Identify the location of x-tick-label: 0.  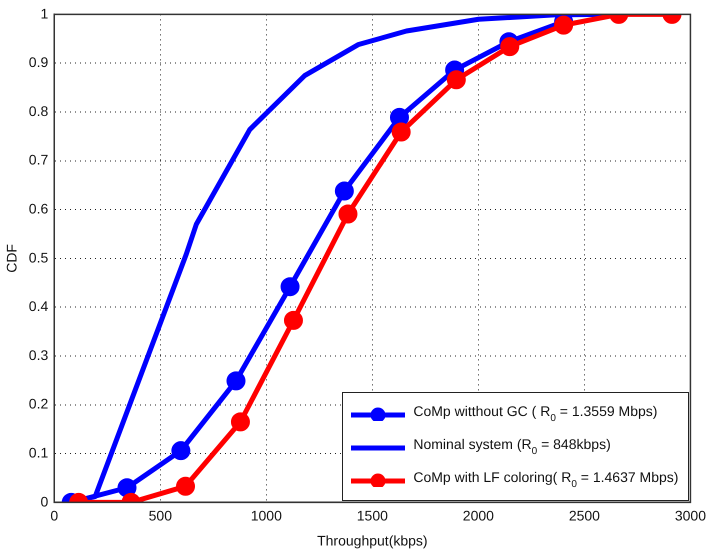
(54, 516).